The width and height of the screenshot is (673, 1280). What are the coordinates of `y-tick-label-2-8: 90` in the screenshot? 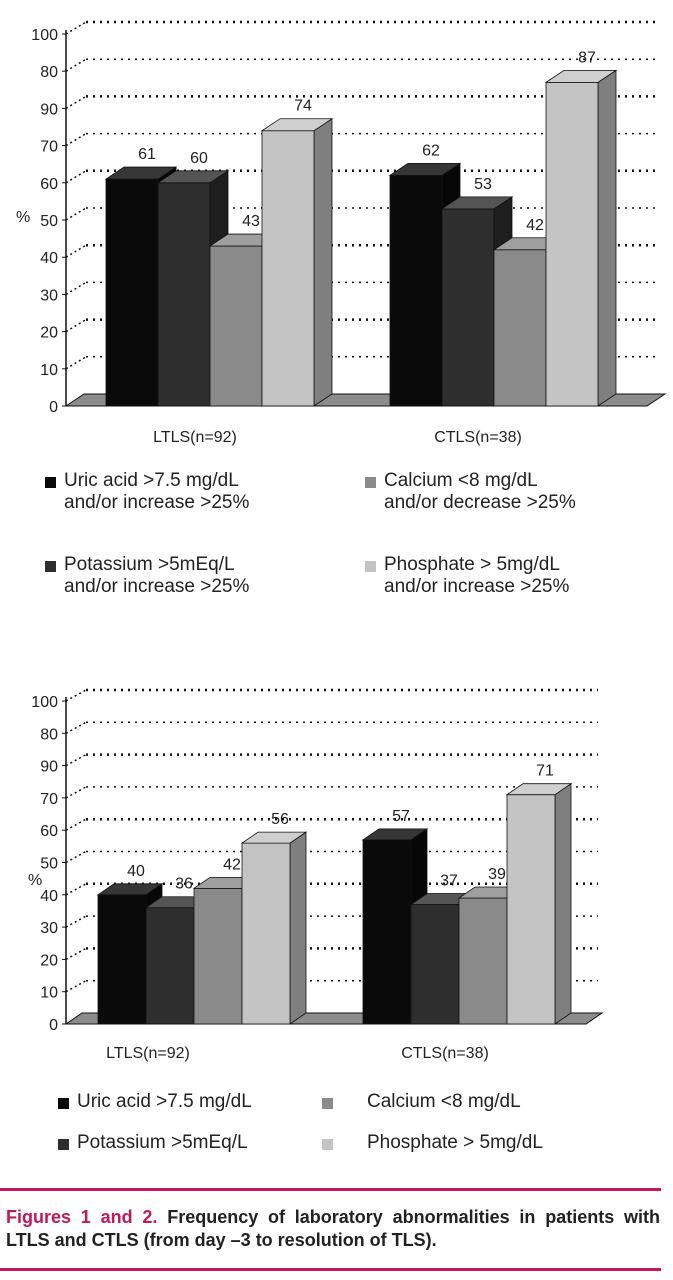 It's located at (49, 767).